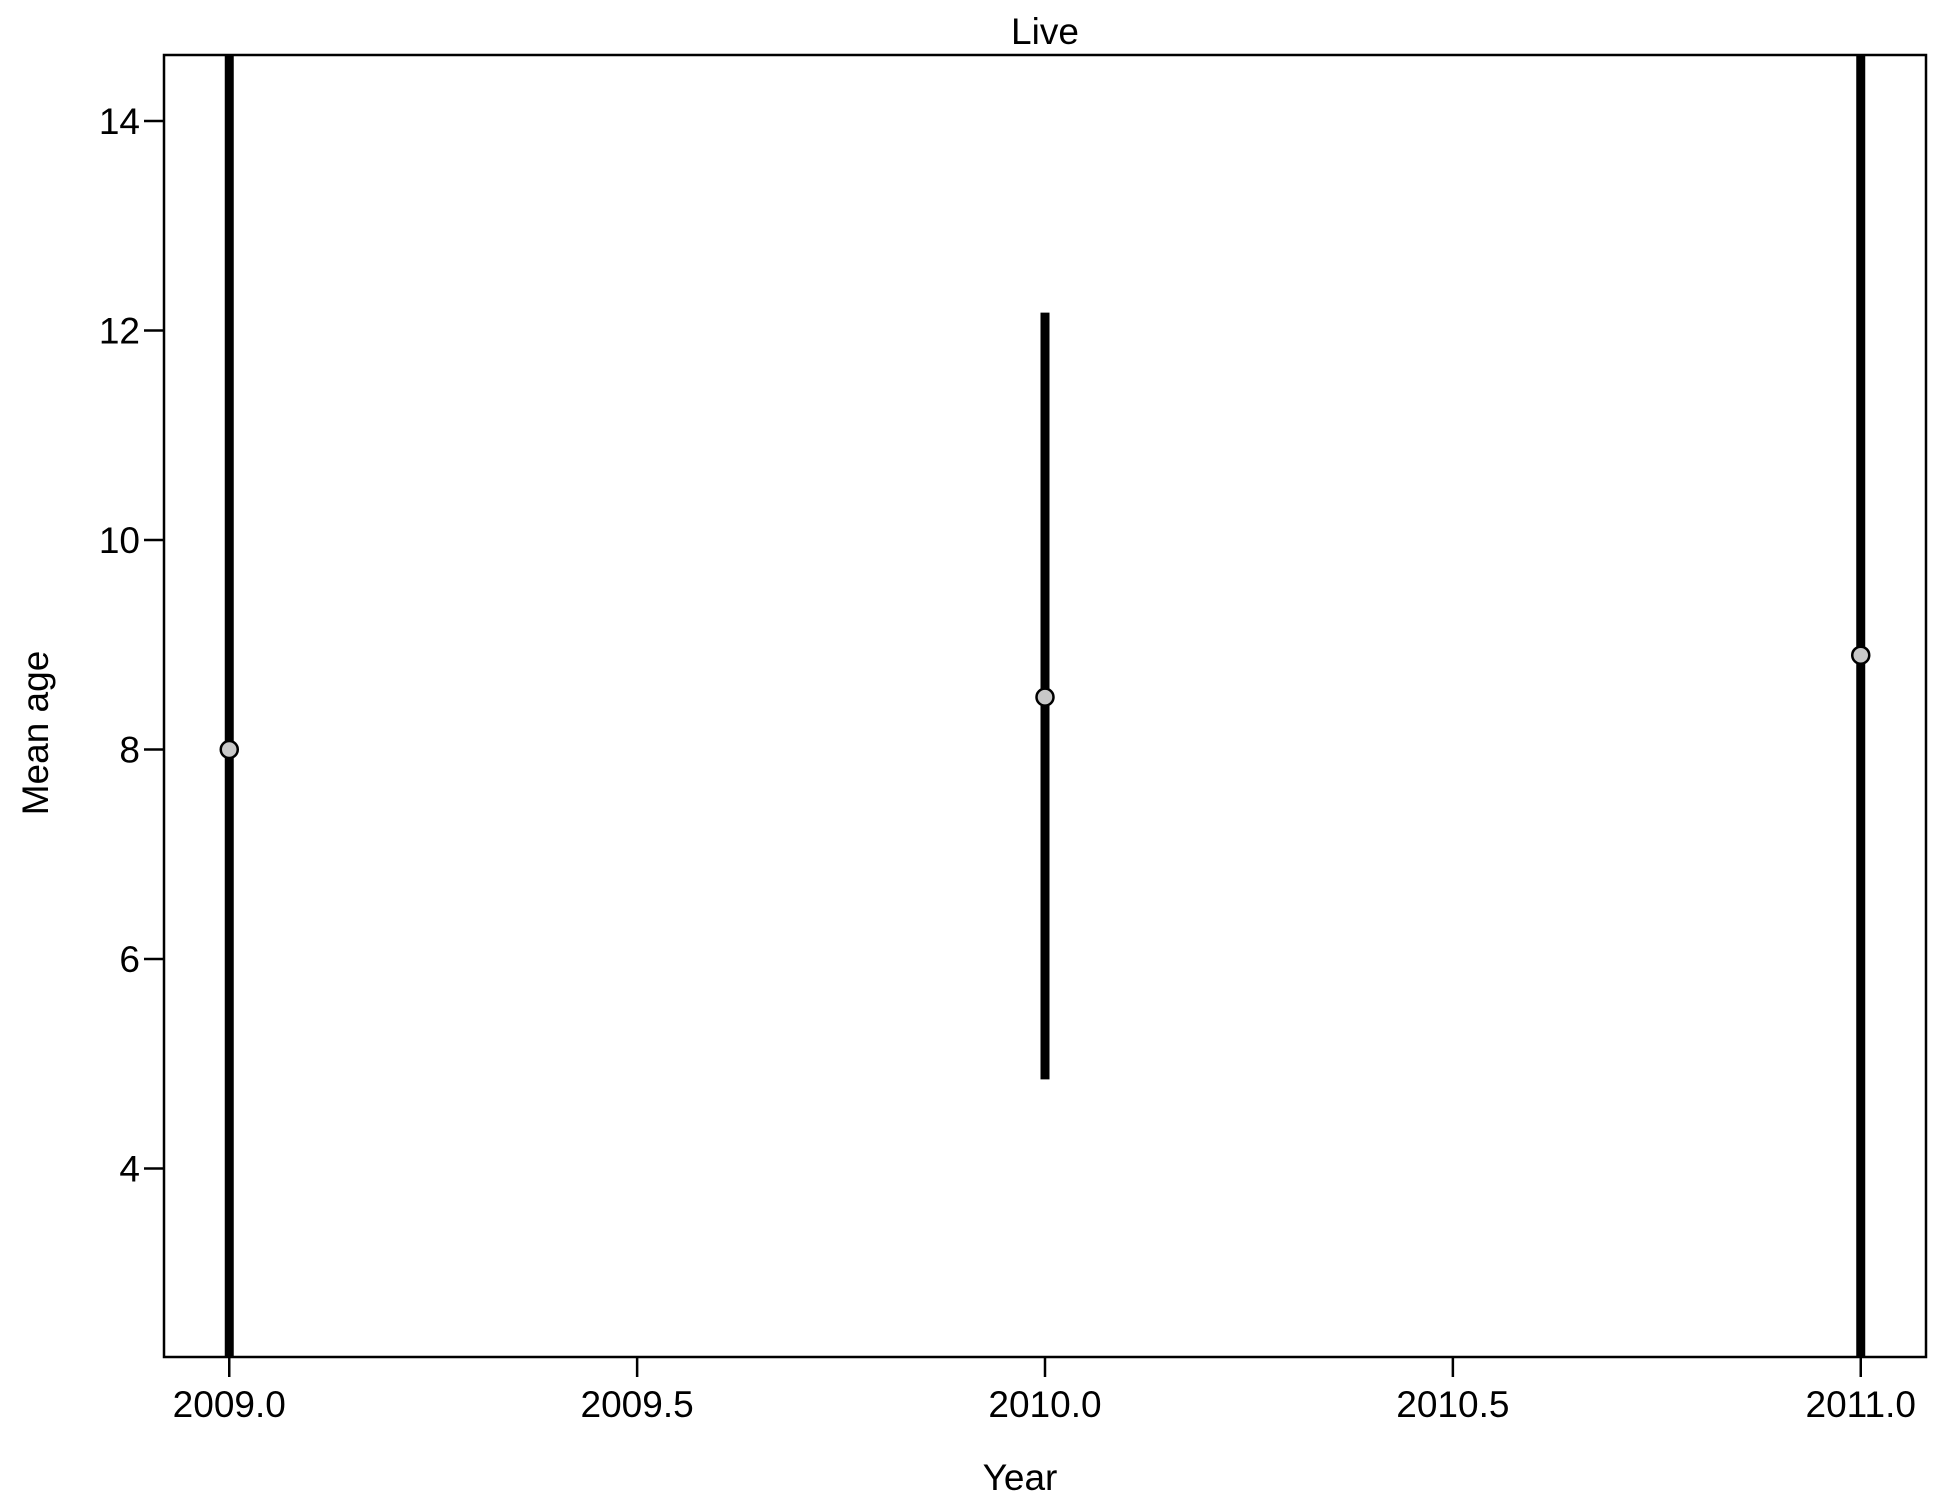 This screenshot has height=1500, width=1950. What do you see at coordinates (1044, 1404) in the screenshot?
I see `x-tick-label: 2010.0` at bounding box center [1044, 1404].